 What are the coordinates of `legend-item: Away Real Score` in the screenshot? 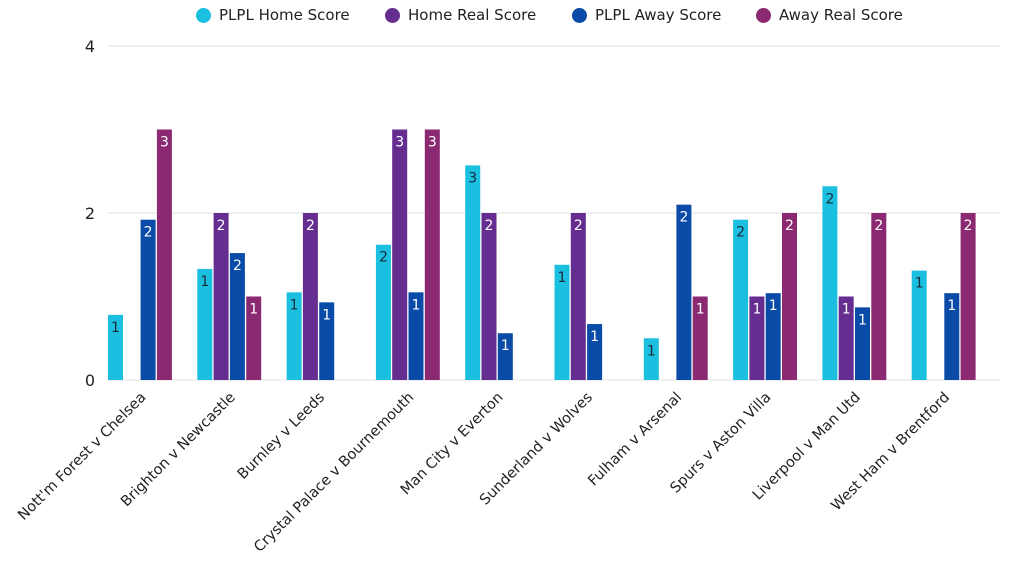 It's located at (829, 15).